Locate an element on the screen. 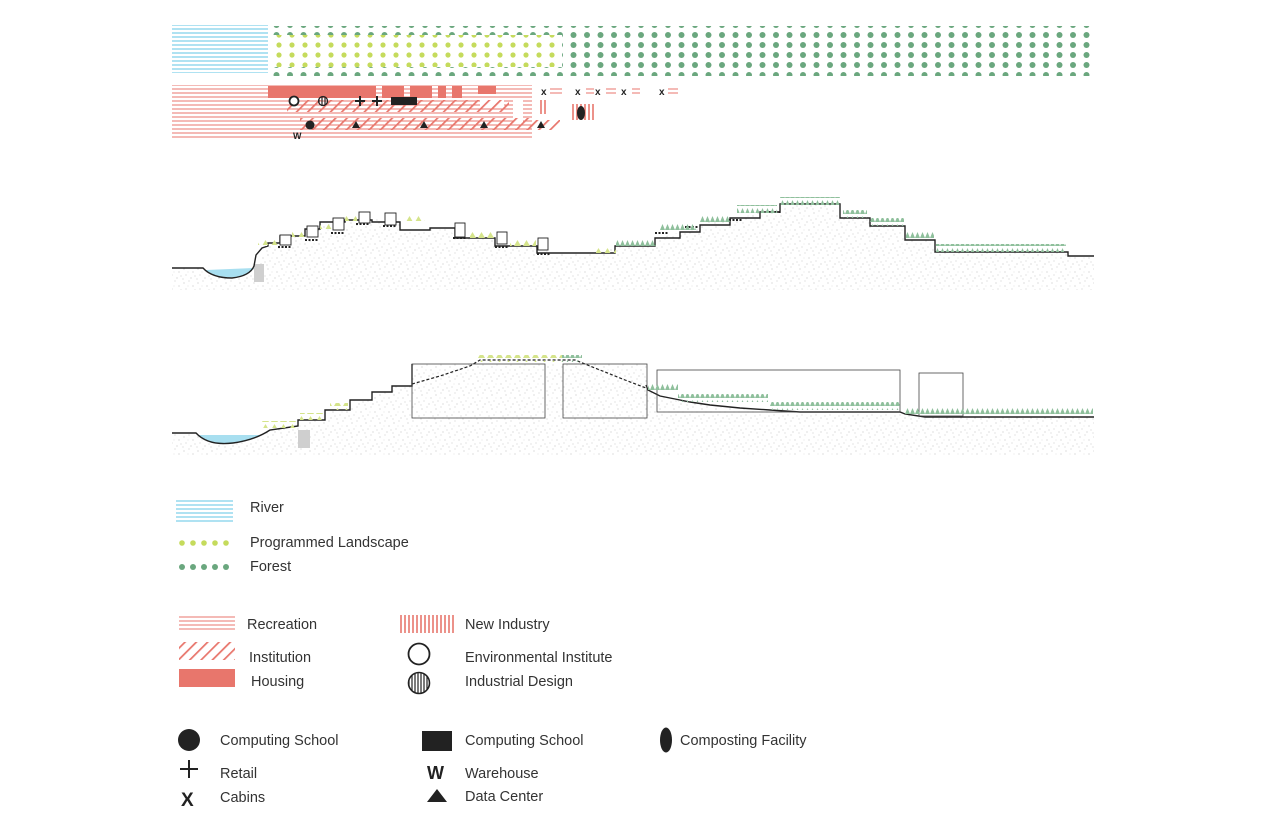 Image resolution: width=1275 pixels, height=833 pixels. section-two is located at coordinates (633, 405).